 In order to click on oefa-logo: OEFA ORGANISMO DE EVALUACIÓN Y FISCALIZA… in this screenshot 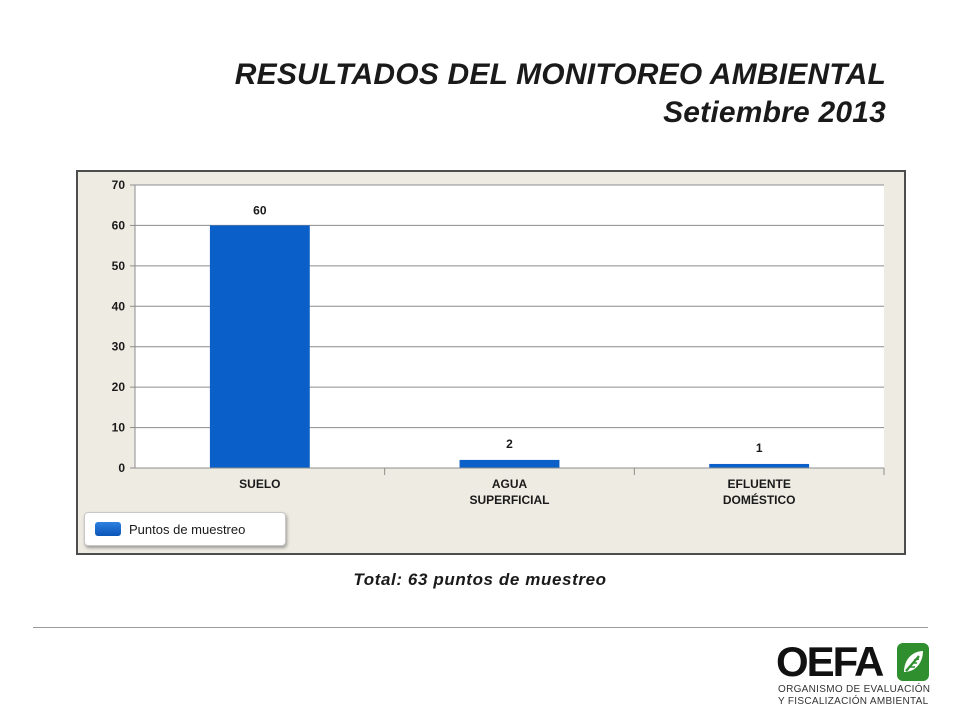, I will do `click(852, 675)`.